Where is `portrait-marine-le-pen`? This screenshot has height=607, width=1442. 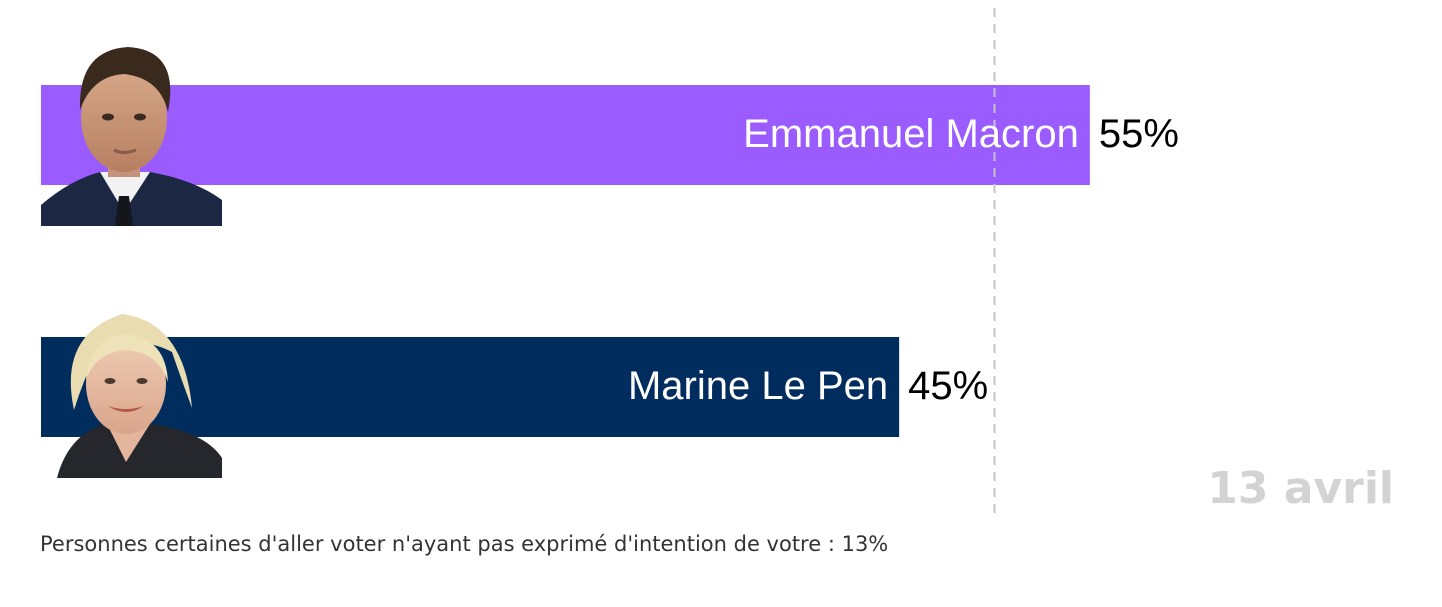 portrait-marine-le-pen is located at coordinates (139, 396).